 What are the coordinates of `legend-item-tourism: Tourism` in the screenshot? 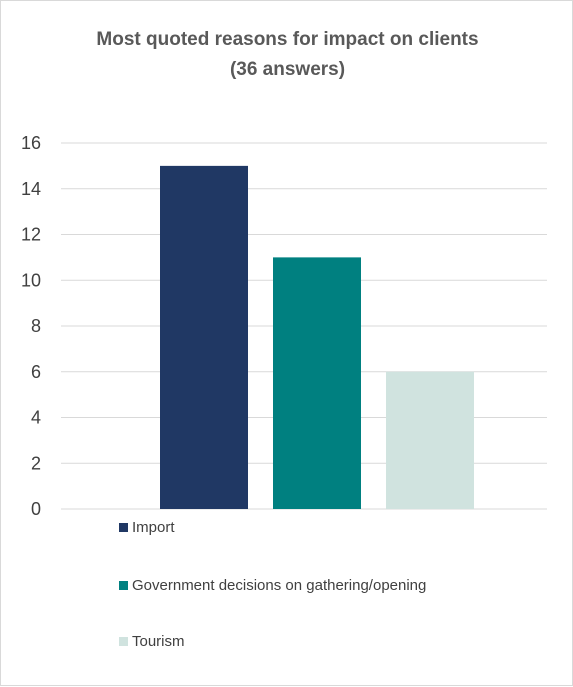 It's located at (152, 641).